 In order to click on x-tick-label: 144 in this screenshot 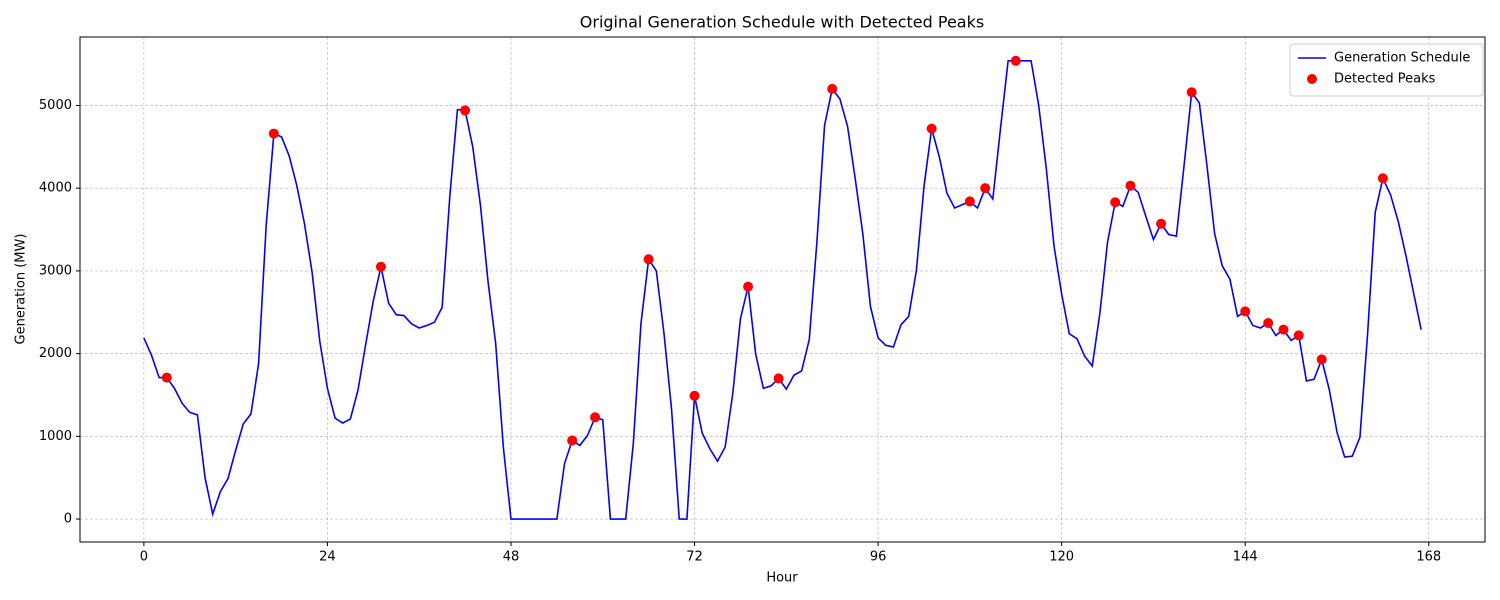, I will do `click(1245, 557)`.